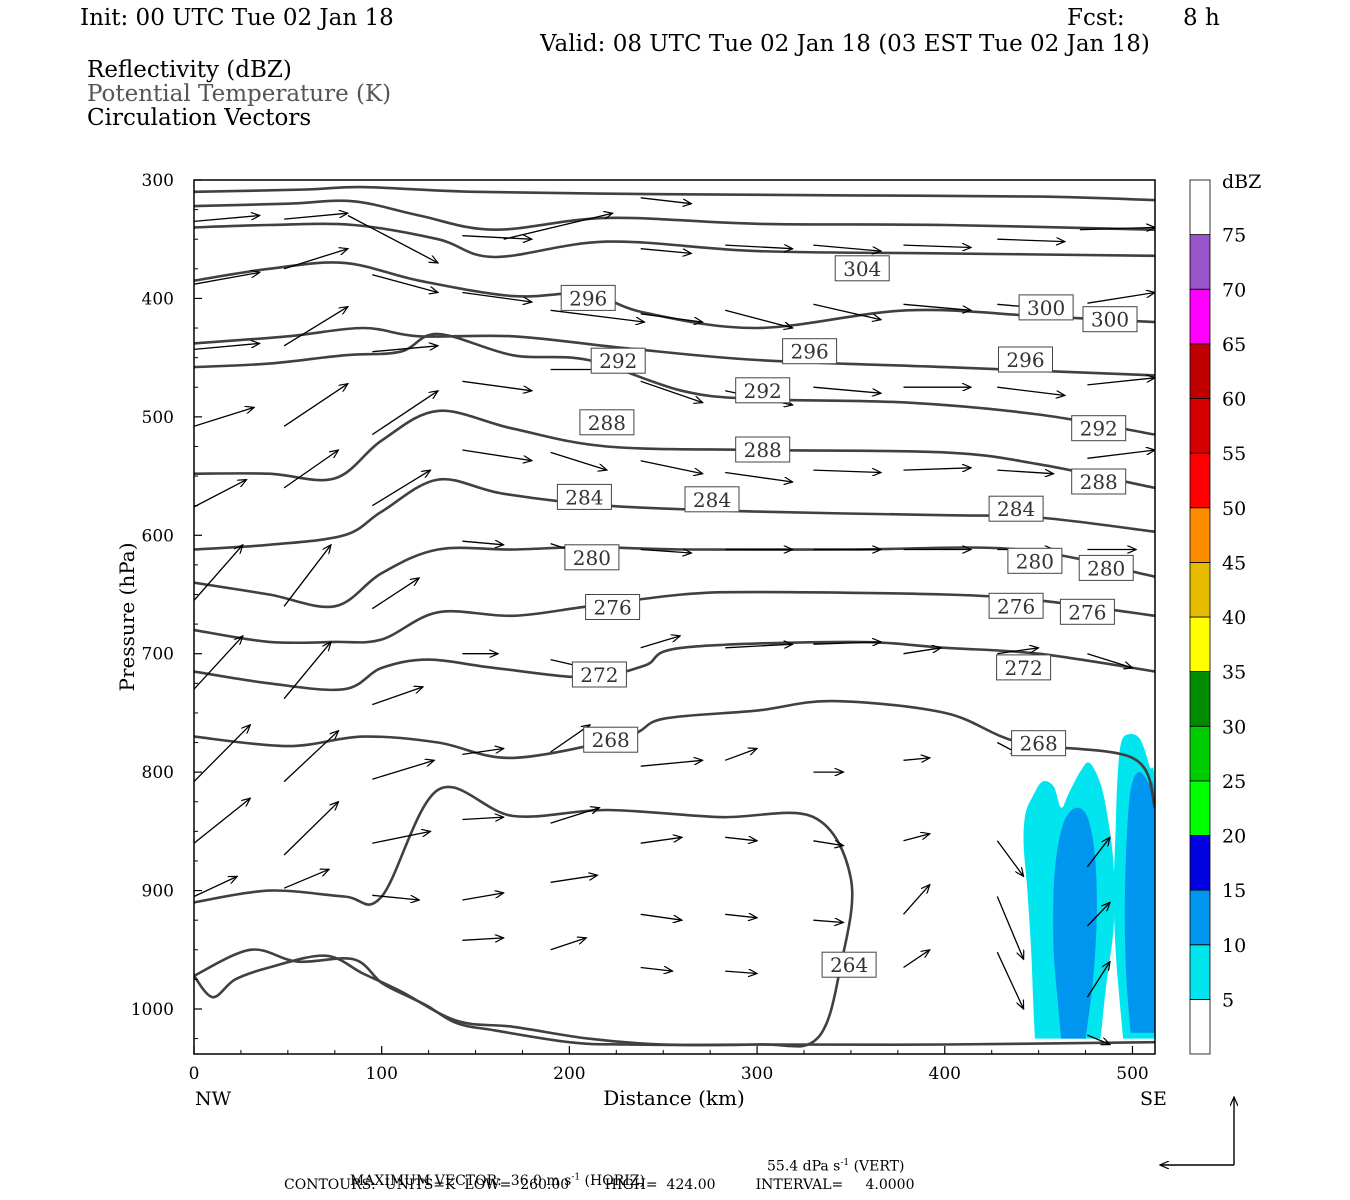  I want to click on colorbar-label: 65, so click(1234, 345).